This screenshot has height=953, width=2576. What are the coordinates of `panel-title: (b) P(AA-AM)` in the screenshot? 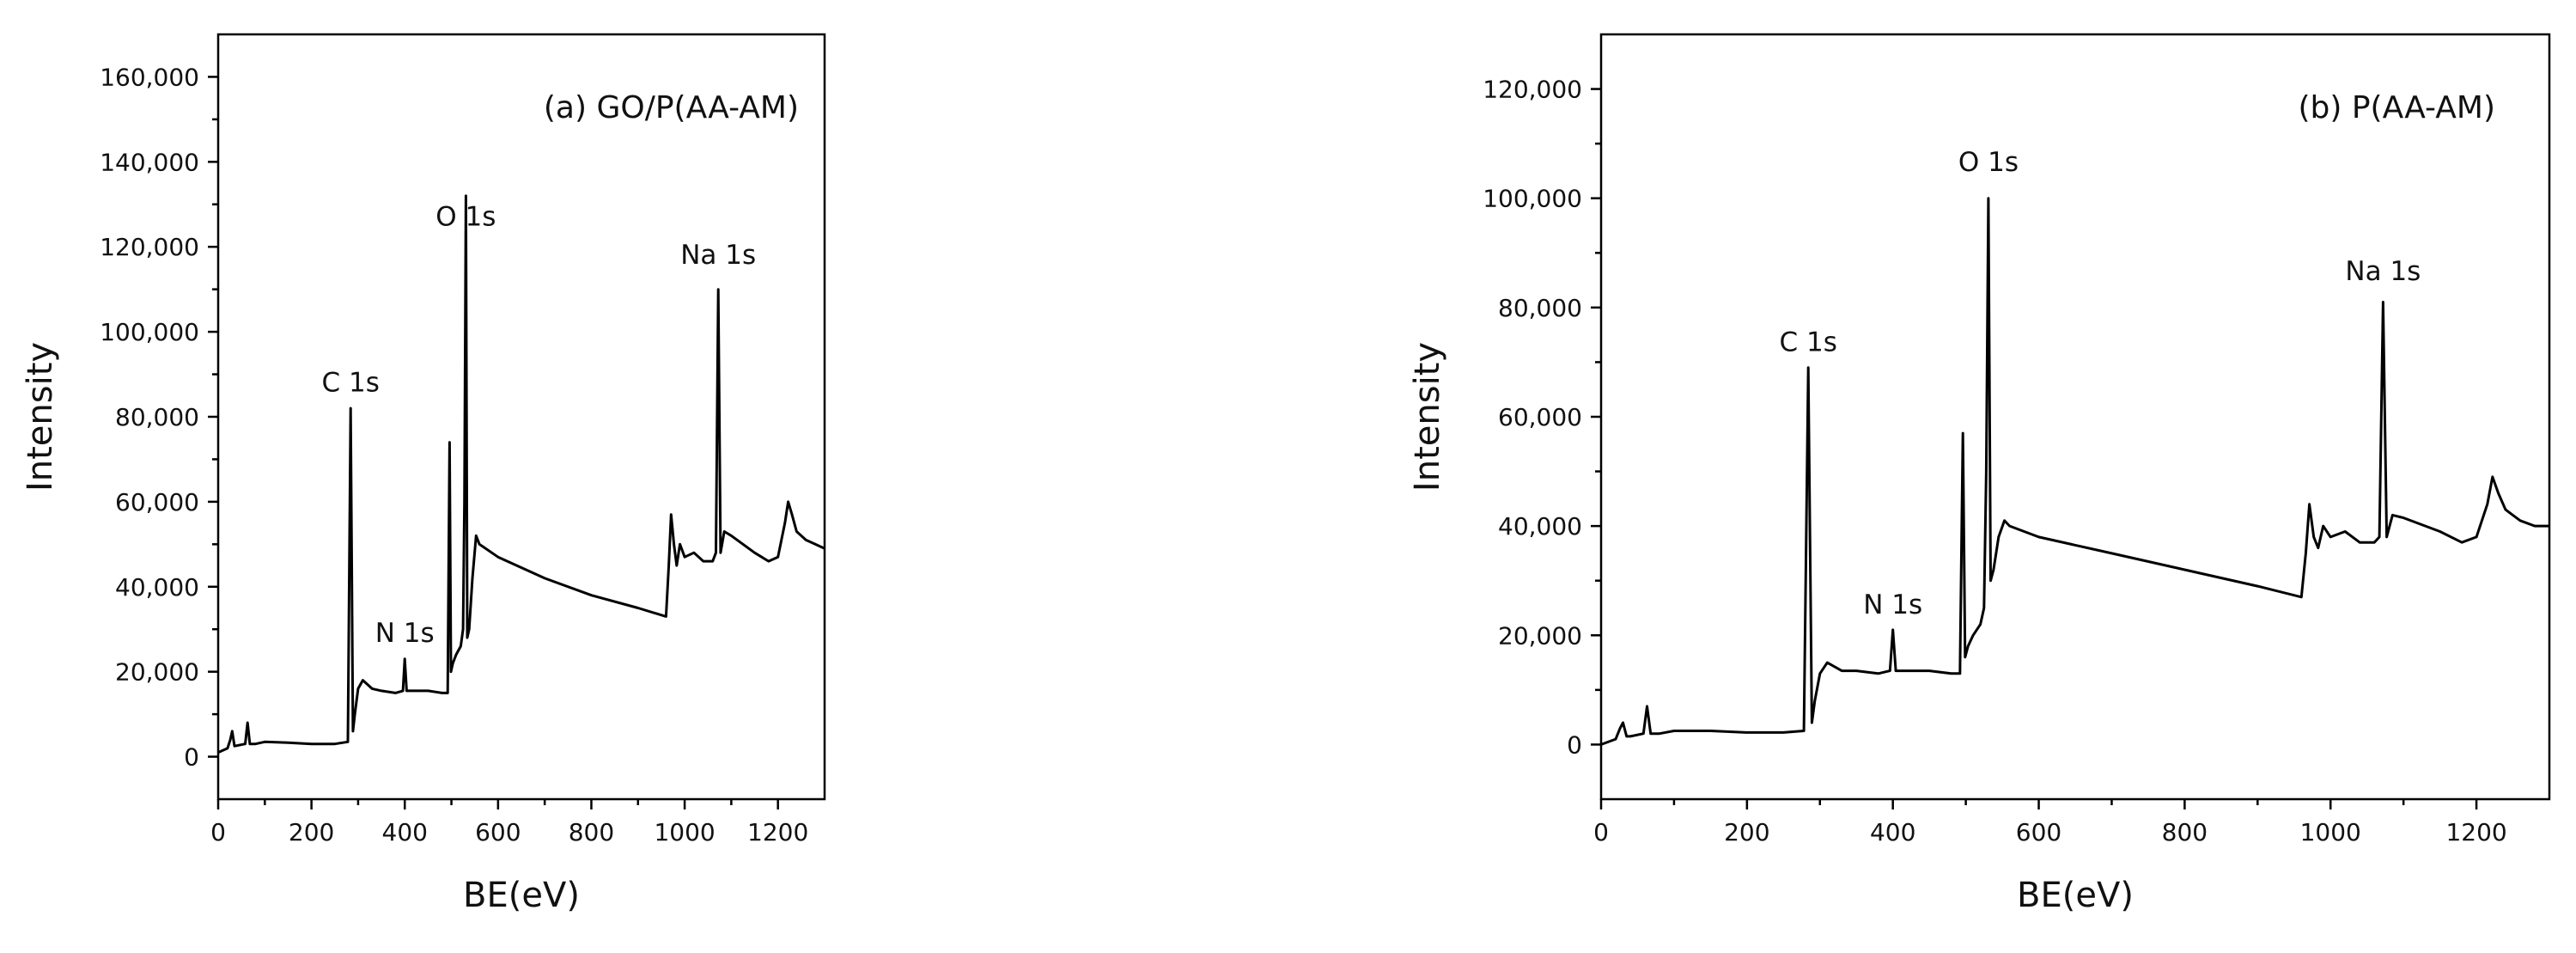 It's located at (2396, 108).